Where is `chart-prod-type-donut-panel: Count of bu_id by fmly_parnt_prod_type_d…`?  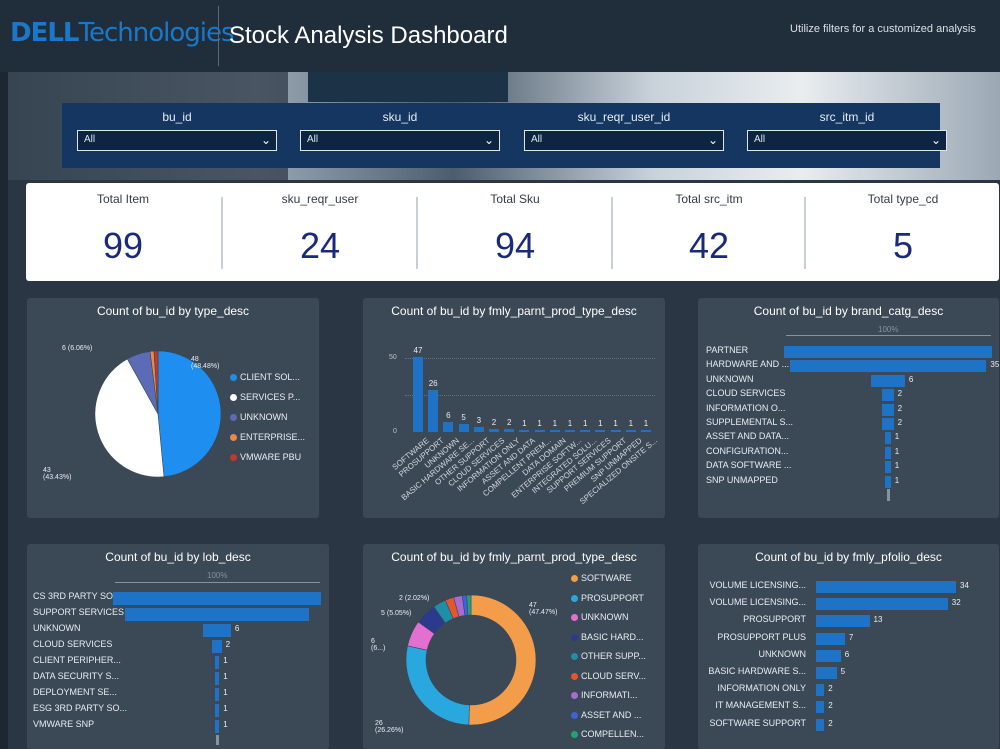 chart-prod-type-donut-panel: Count of bu_id by fmly_parnt_prod_type_d… is located at coordinates (514, 646).